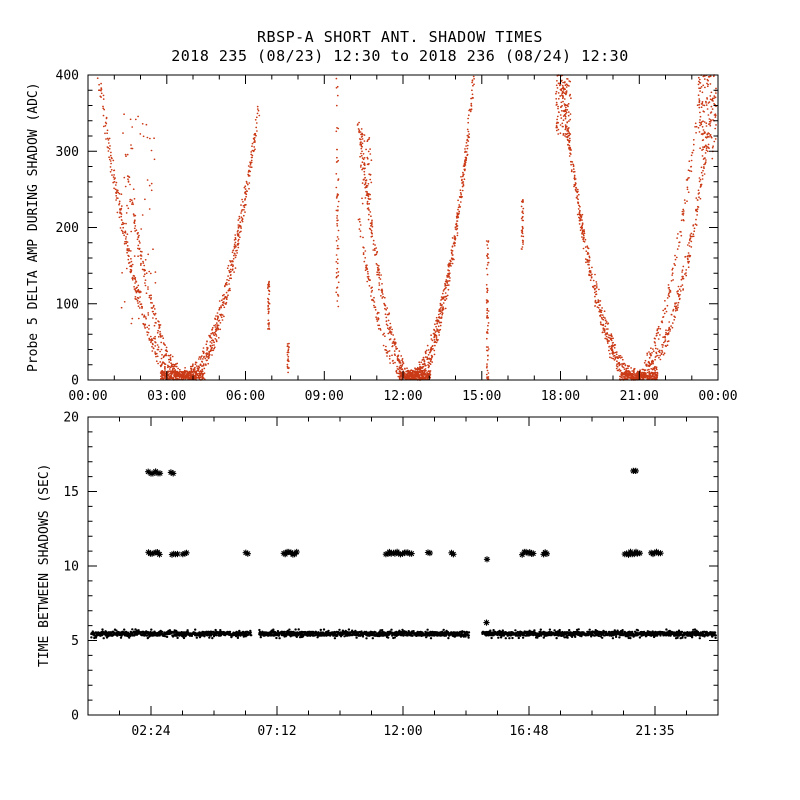 The height and width of the screenshot is (800, 800). Describe the element at coordinates (71, 418) in the screenshot. I see `y-tick-label-bottom: 20` at that location.